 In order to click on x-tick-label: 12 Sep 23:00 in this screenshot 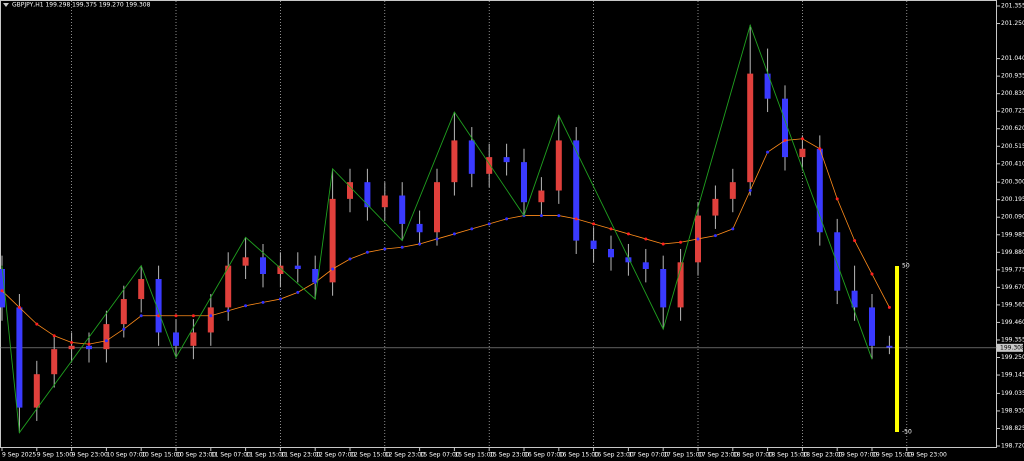, I will do `click(405, 455)`.